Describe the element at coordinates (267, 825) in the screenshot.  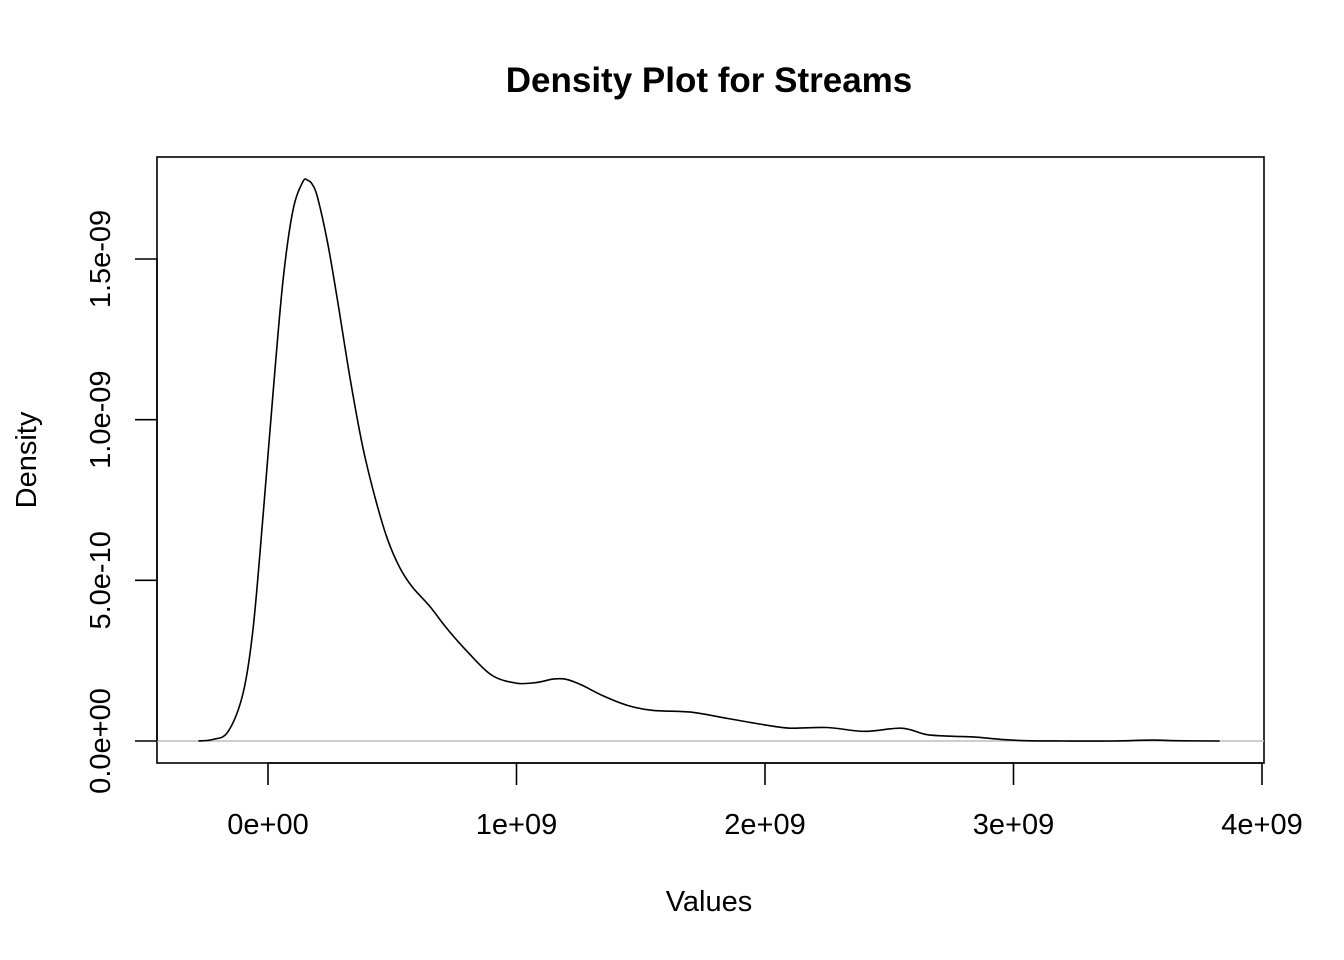
I see `x-tick-label: 0e+00` at that location.